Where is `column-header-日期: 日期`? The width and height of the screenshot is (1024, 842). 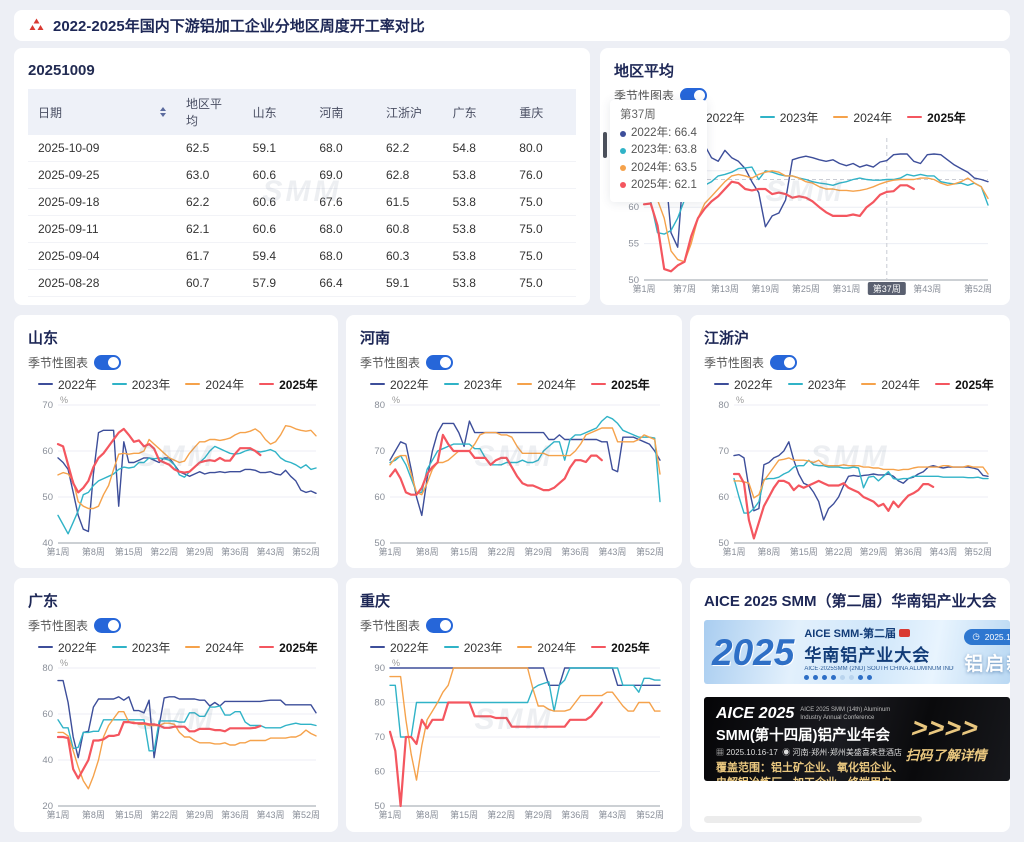
column-header-日期: 日期 is located at coordinates (102, 112).